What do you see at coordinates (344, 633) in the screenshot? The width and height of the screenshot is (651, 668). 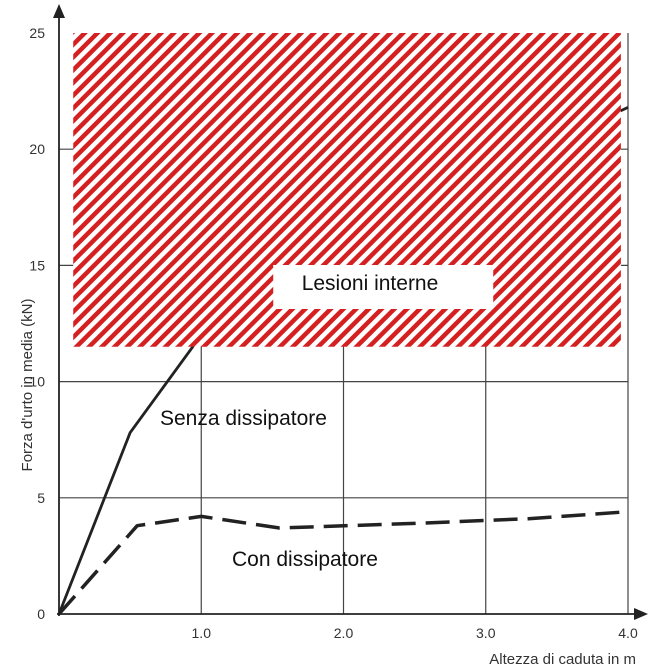 I see `x-tick-label: 2.0` at bounding box center [344, 633].